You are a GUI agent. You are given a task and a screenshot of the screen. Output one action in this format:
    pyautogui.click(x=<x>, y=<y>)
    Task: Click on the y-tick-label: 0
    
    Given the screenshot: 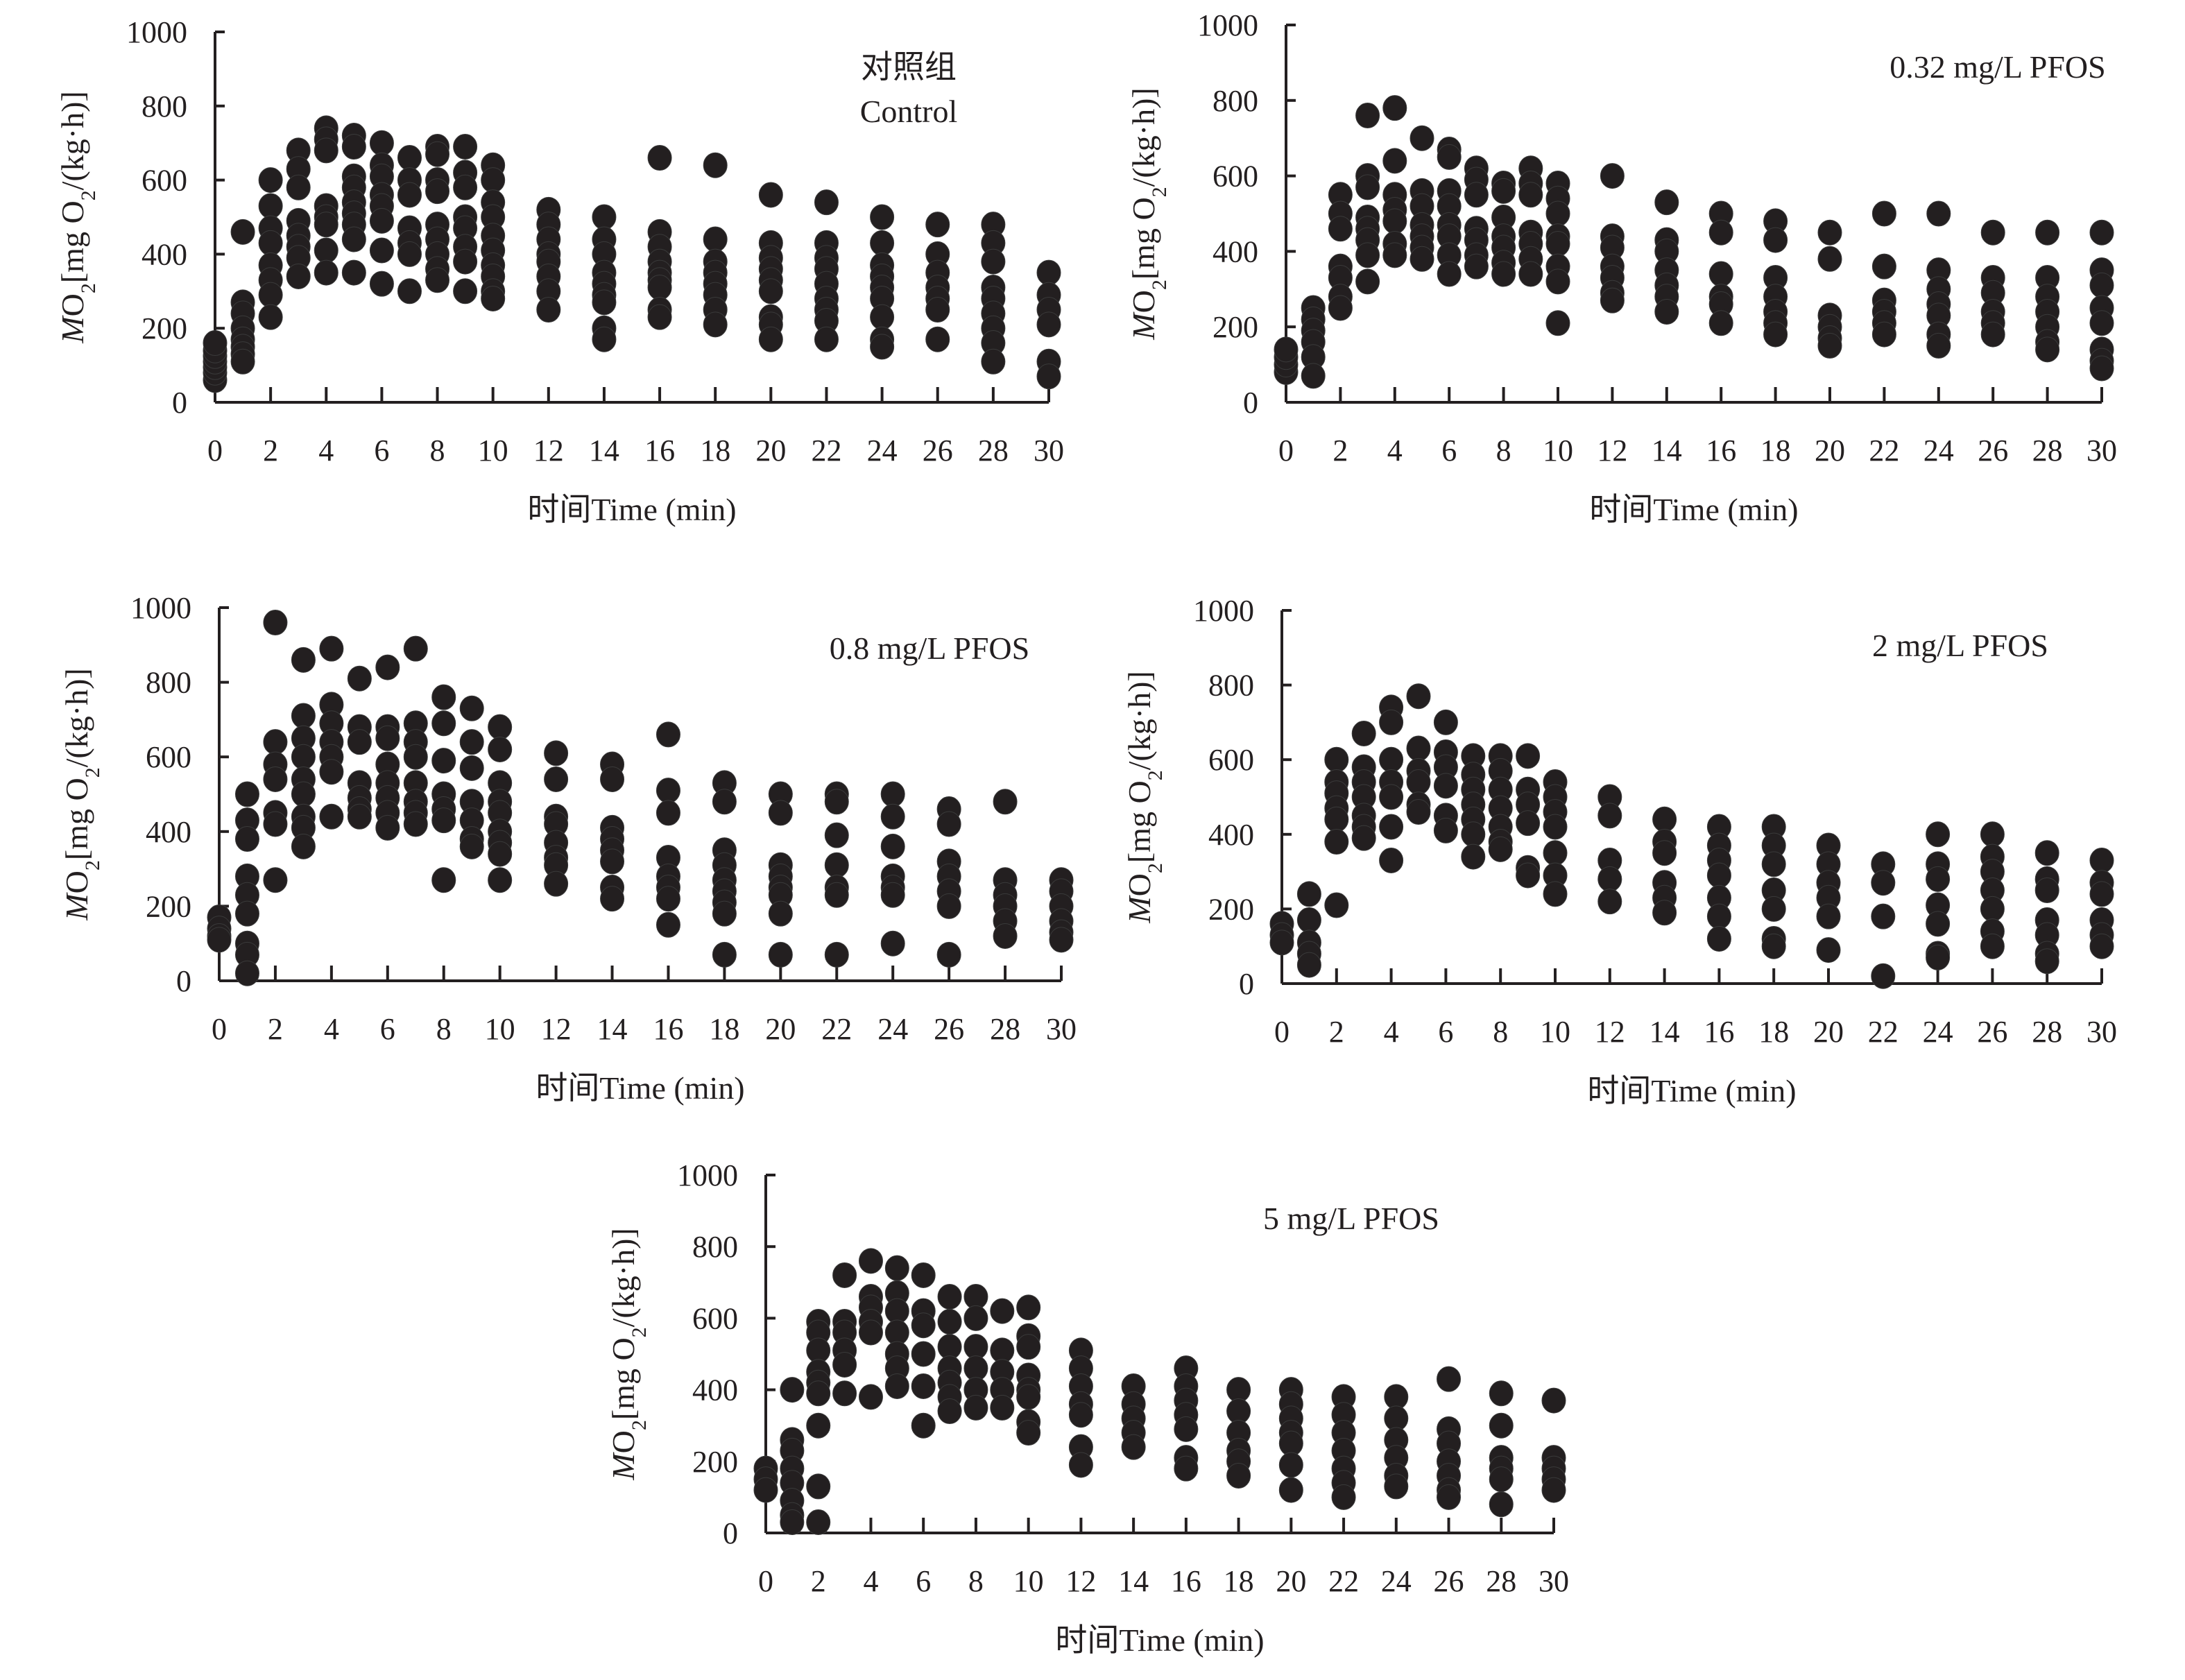 What is the action you would take?
    pyautogui.click(x=180, y=403)
    